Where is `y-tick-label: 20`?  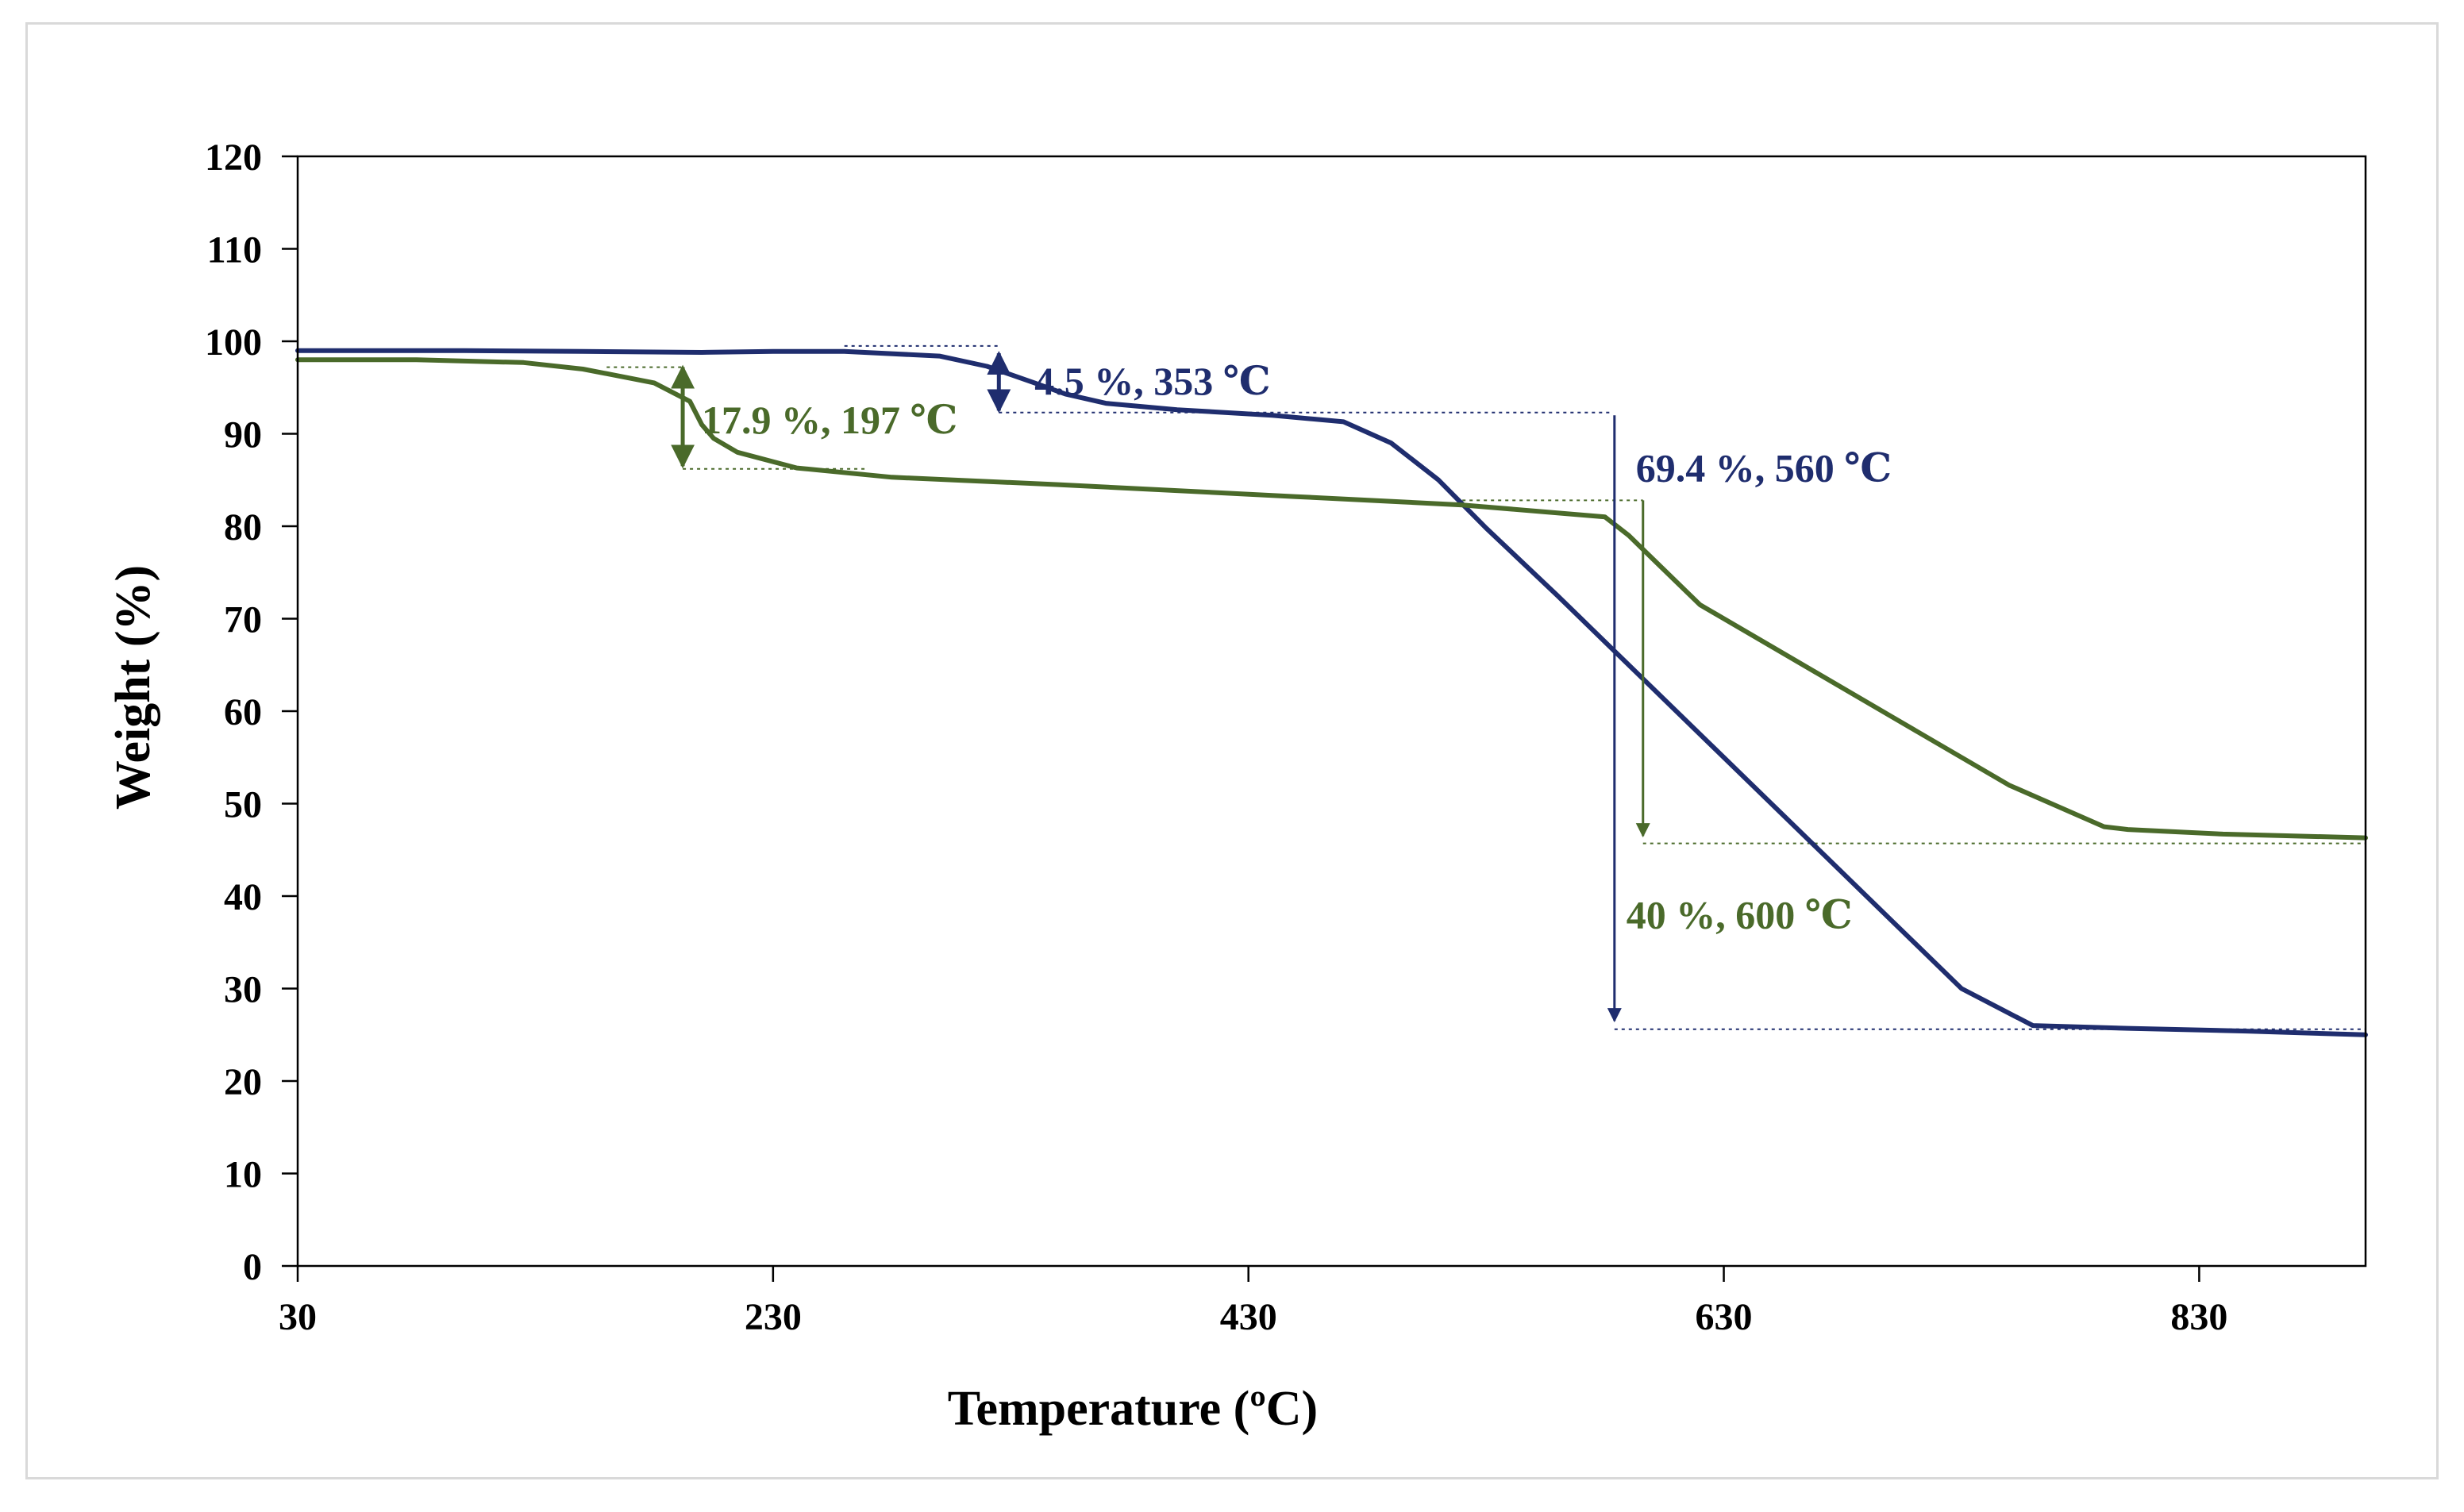 y-tick-label: 20 is located at coordinates (243, 1082).